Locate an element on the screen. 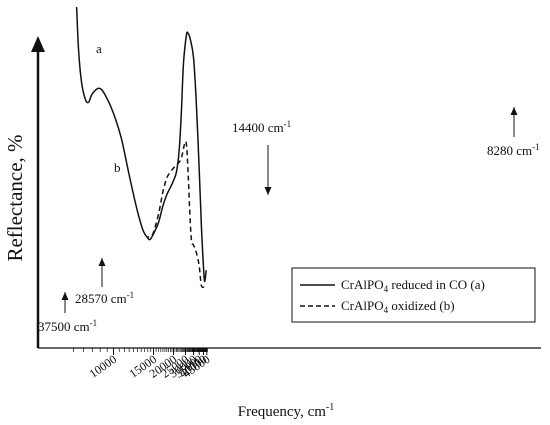 The image size is (550, 425). y-axis-arrowhead is located at coordinates (38, 44).